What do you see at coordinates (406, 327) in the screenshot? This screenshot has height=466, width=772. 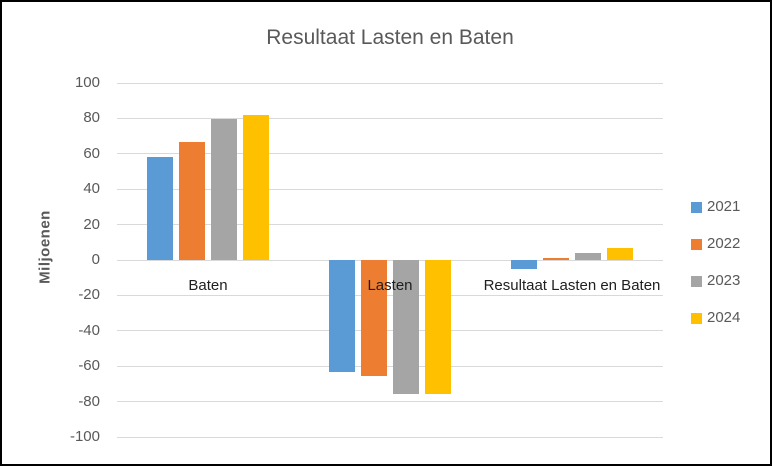 I see `bar-2023-lasten` at bounding box center [406, 327].